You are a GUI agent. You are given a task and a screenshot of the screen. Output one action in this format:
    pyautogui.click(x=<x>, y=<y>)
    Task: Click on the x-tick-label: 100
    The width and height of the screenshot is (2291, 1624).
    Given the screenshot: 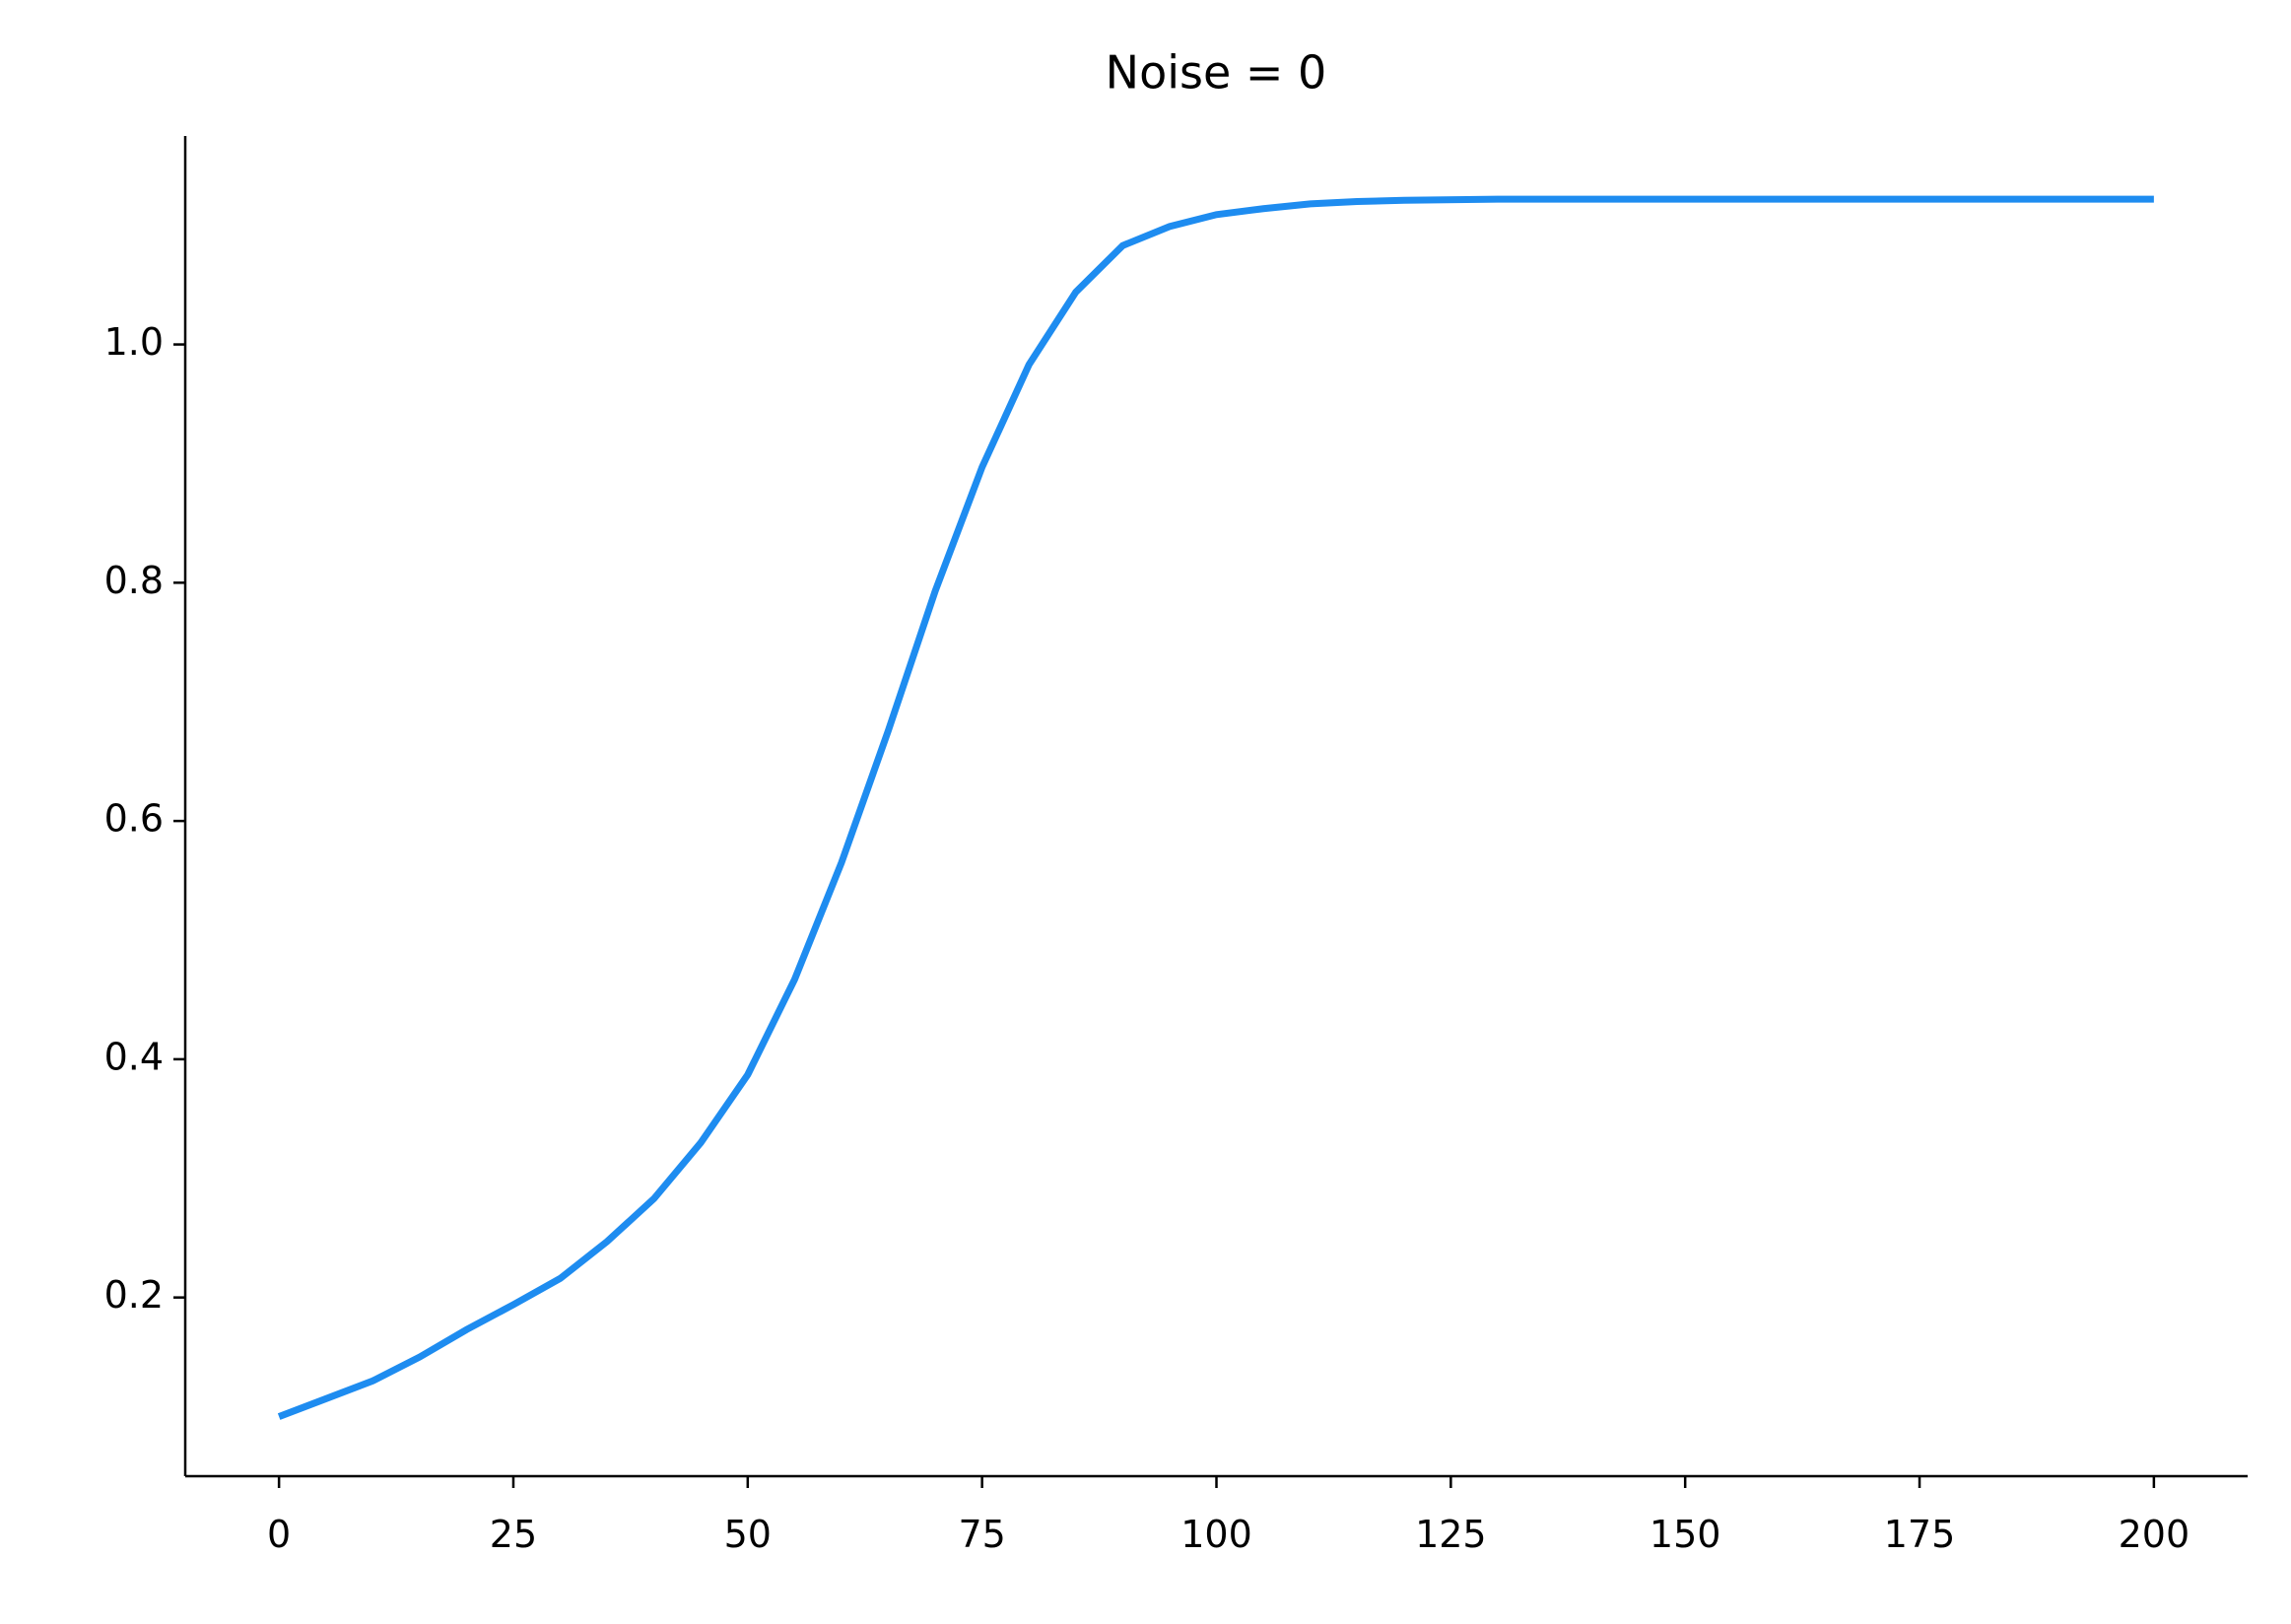 What is the action you would take?
    pyautogui.click(x=1216, y=1535)
    